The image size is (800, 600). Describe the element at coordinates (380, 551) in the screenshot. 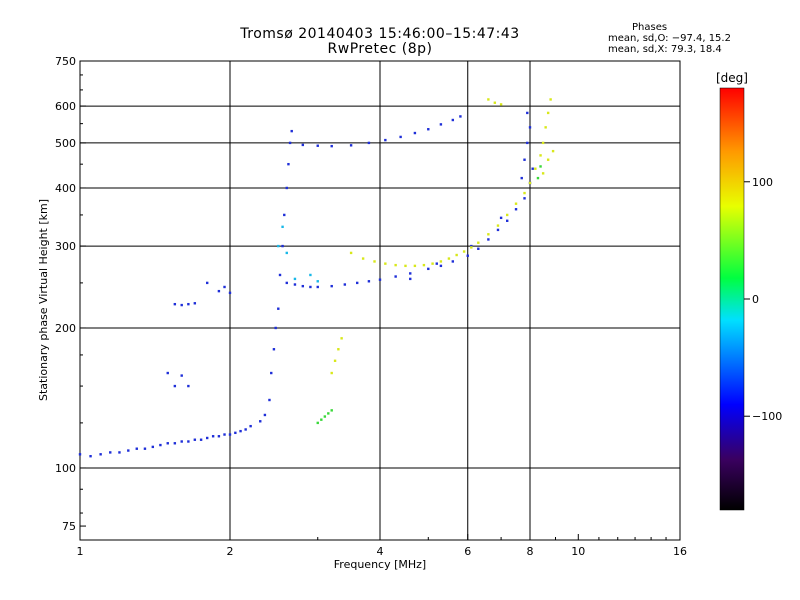

I see `x-tick-label: 4` at that location.